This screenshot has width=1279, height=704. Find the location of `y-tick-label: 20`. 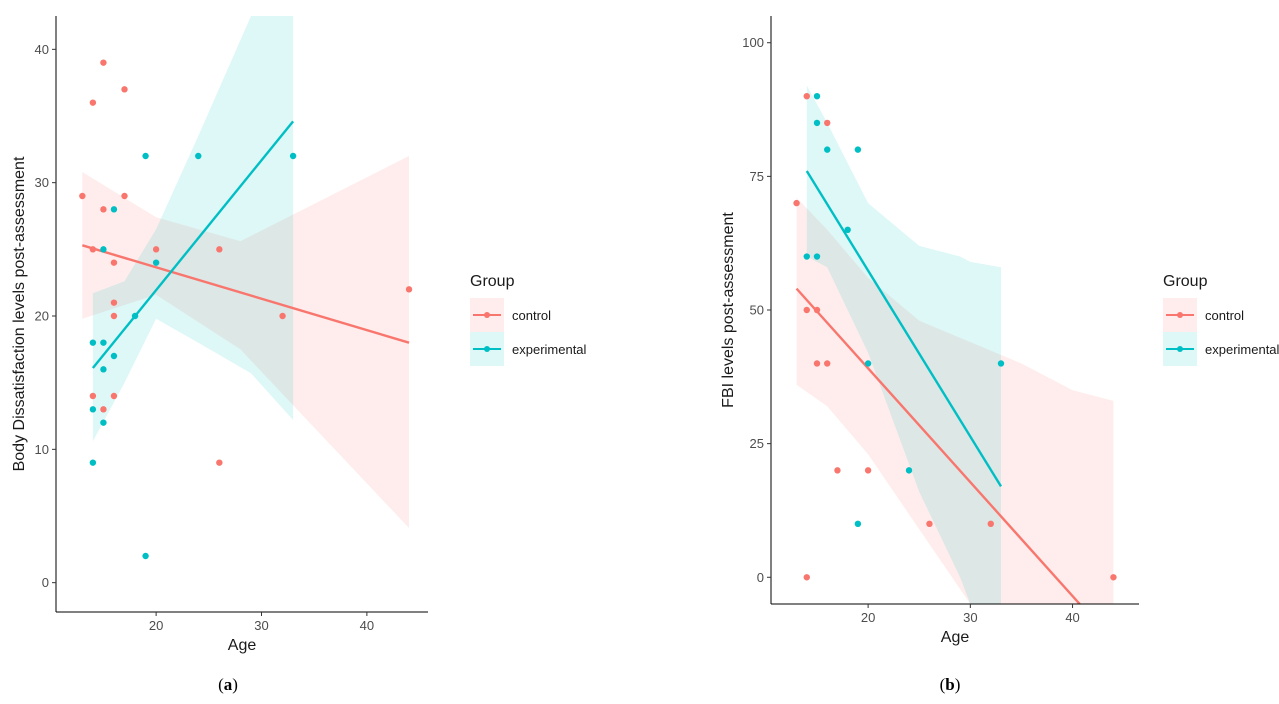

y-tick-label: 20 is located at coordinates (42, 316).